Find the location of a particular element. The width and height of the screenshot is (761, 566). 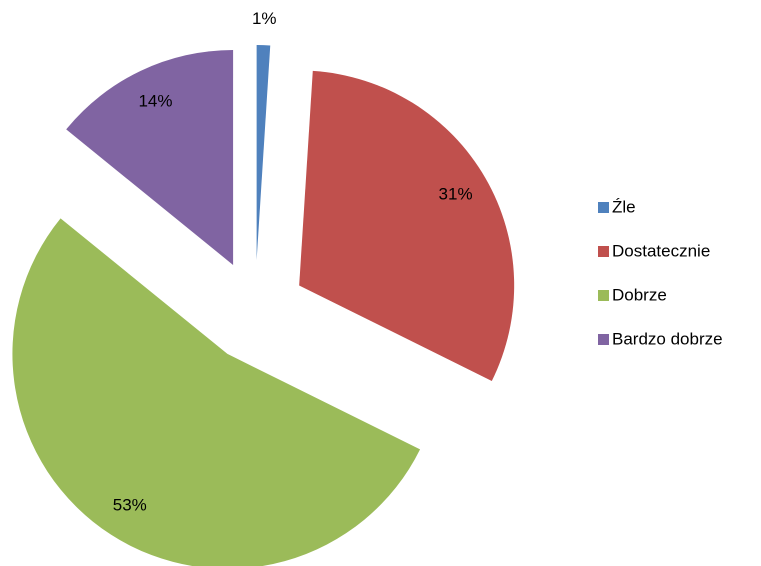

legend: Źle Dostatecznie Dobrze Bardzo dobrze is located at coordinates (660, 272).